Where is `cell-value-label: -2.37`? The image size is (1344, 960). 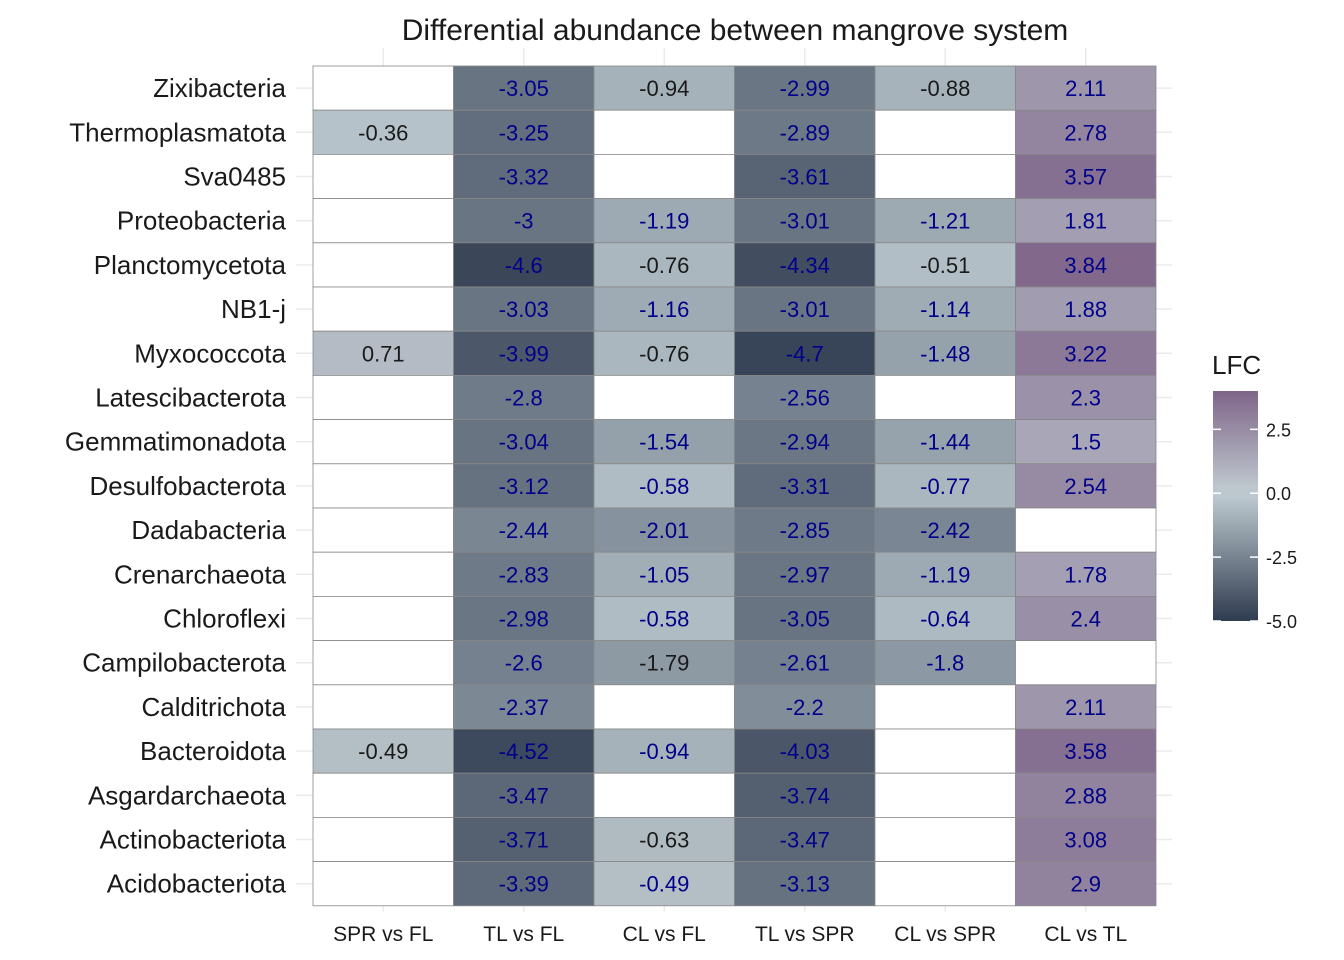
cell-value-label: -2.37 is located at coordinates (524, 707).